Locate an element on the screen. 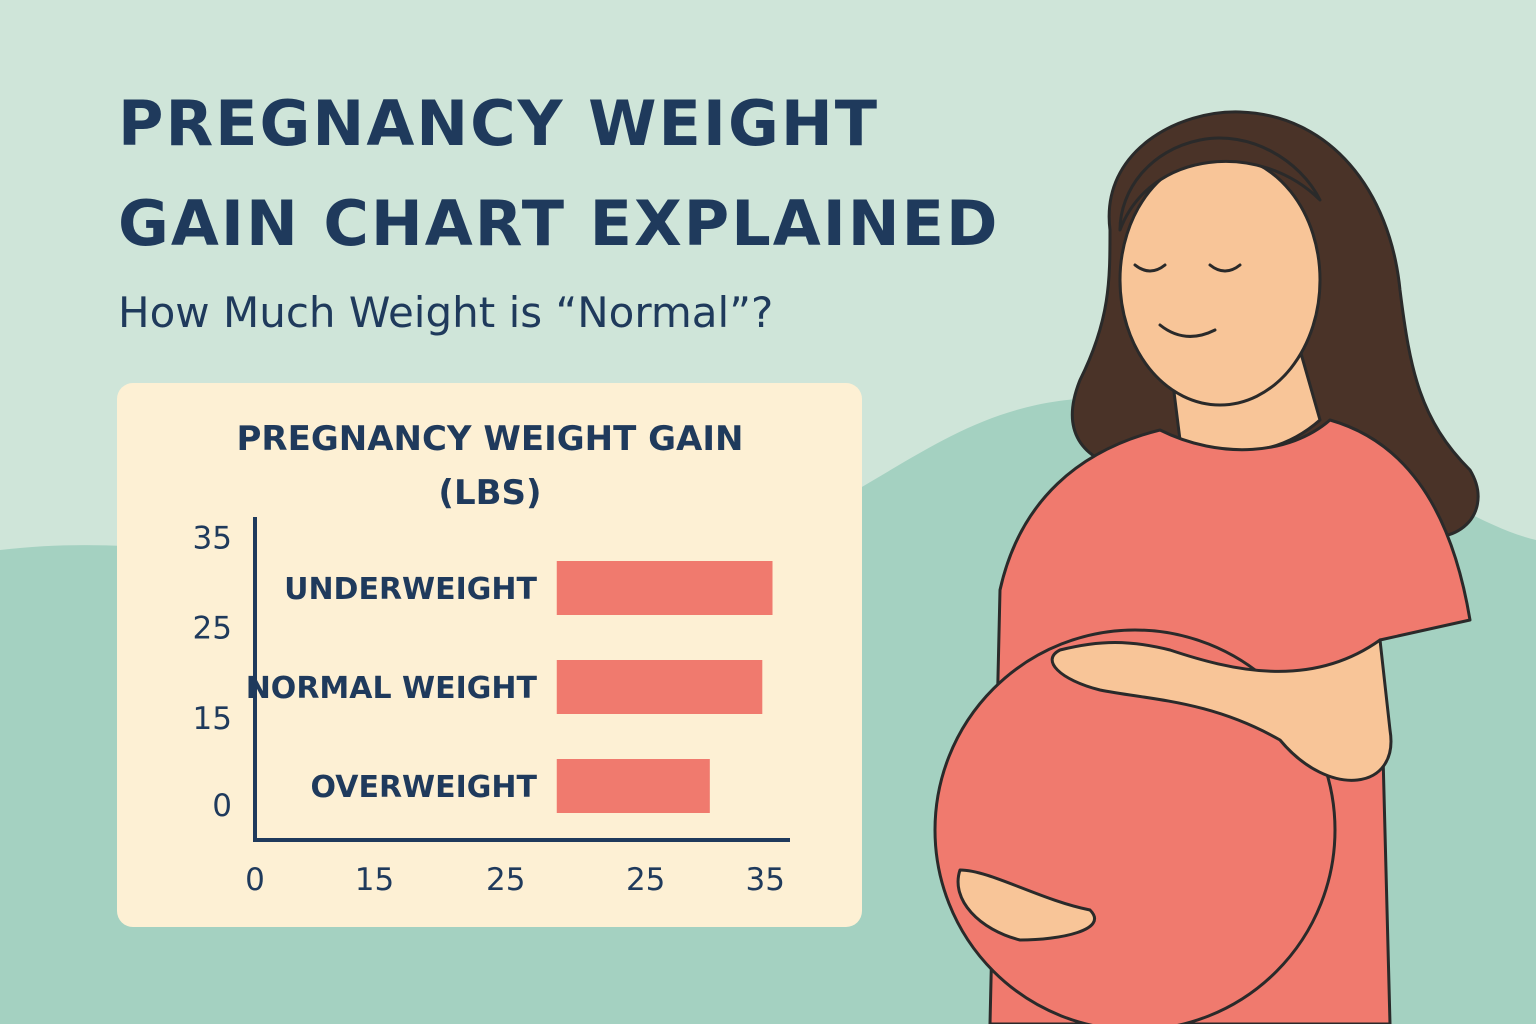 Image resolution: width=1536 pixels, height=1028 pixels. chart-title: PREGNANCY WEIGHT GAIN is located at coordinates (490, 439).